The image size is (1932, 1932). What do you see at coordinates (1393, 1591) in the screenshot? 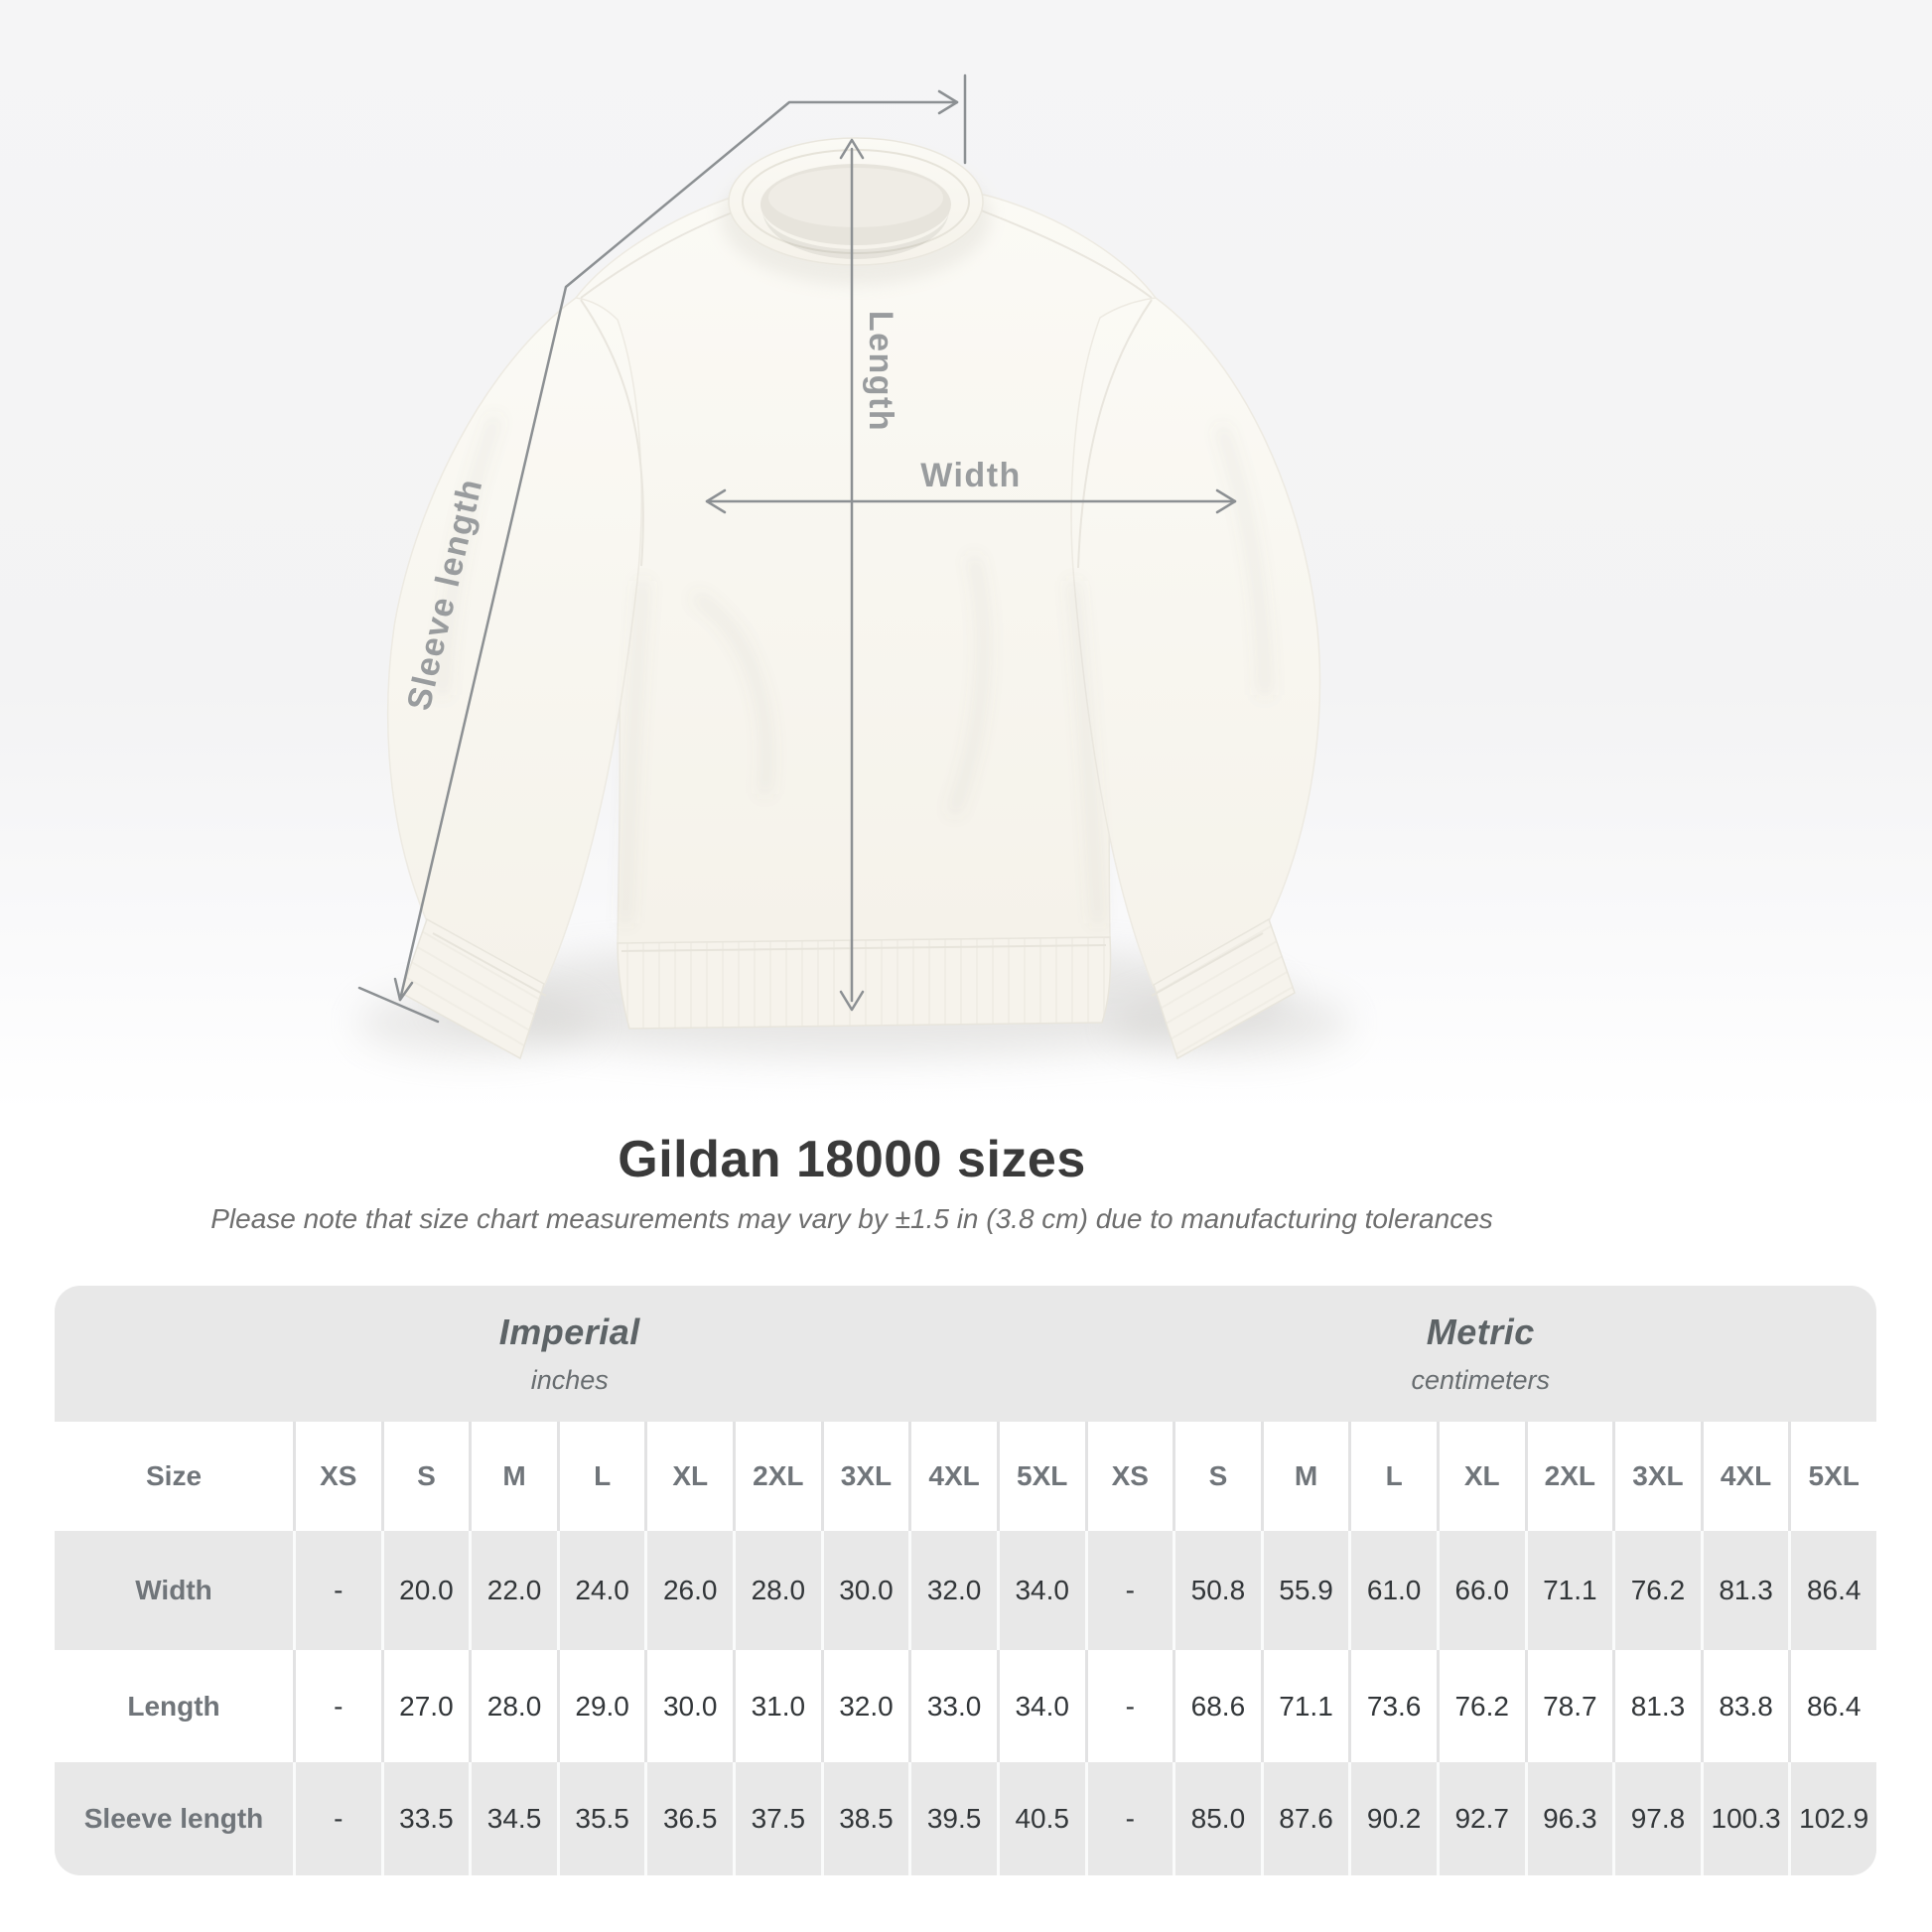
I see `measurement-cell-metric: 61.0` at bounding box center [1393, 1591].